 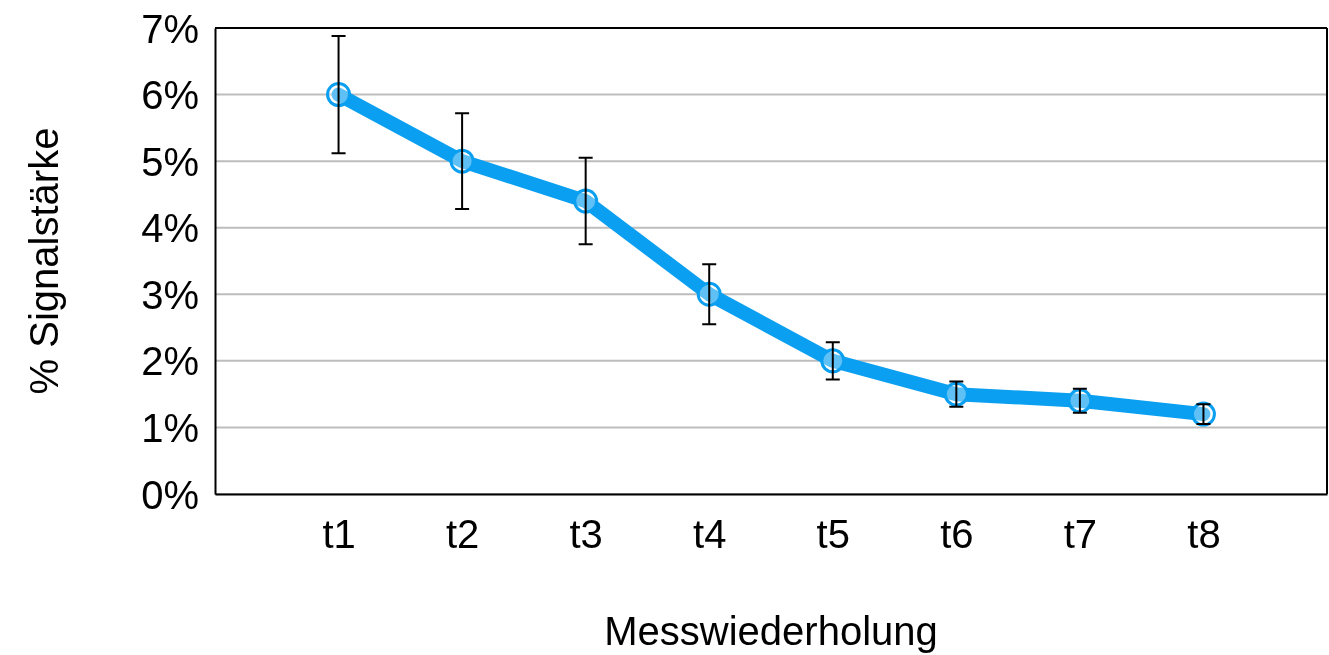 I want to click on x-tick-label: t5, so click(x=833, y=534).